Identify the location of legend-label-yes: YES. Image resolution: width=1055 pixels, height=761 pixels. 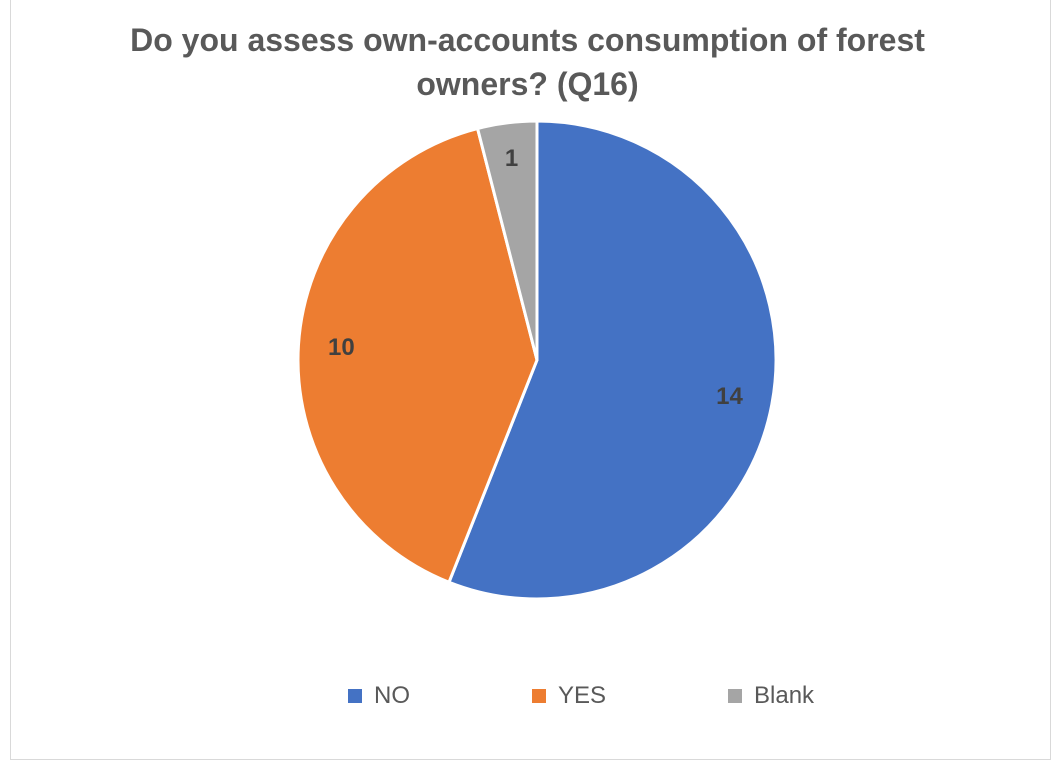
(582, 695).